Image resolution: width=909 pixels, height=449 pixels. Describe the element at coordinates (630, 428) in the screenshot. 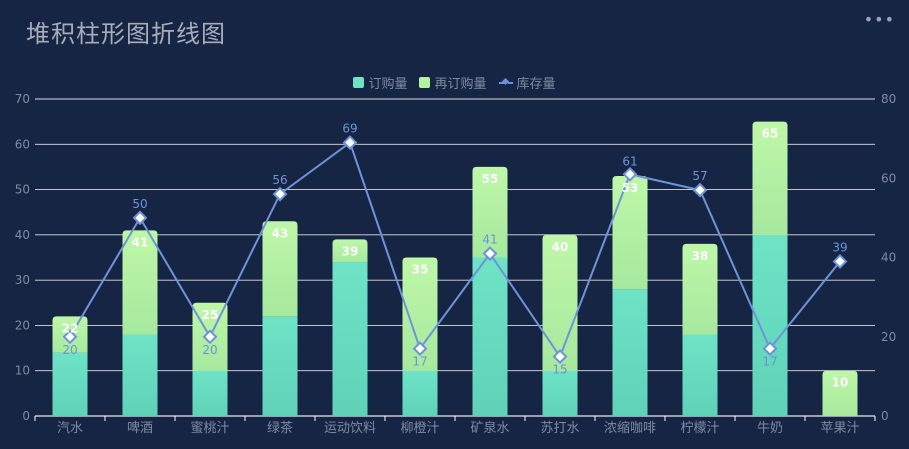

I see `x-tick-label: 浓缩咖啡` at that location.